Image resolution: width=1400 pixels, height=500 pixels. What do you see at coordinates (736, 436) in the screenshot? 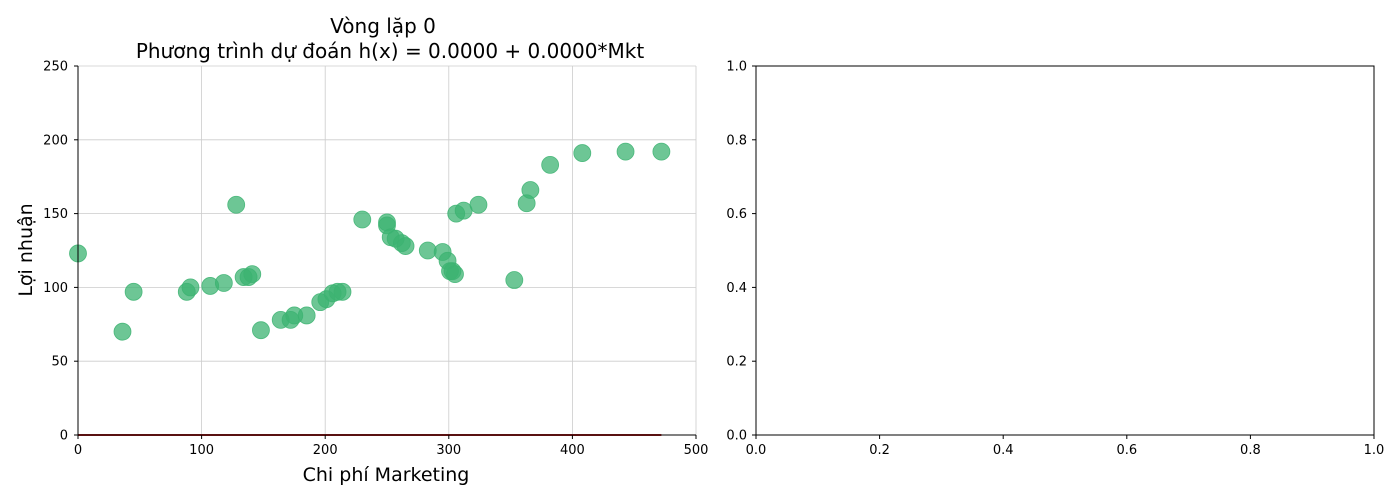
I see `right-y-tick-label: 0.0` at bounding box center [736, 436].